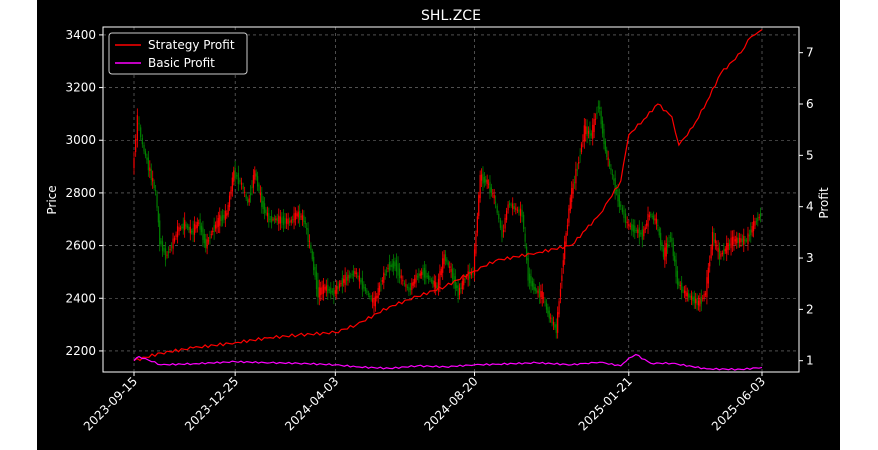  Describe the element at coordinates (80, 140) in the screenshot. I see `y-tick-label: 3000` at that location.